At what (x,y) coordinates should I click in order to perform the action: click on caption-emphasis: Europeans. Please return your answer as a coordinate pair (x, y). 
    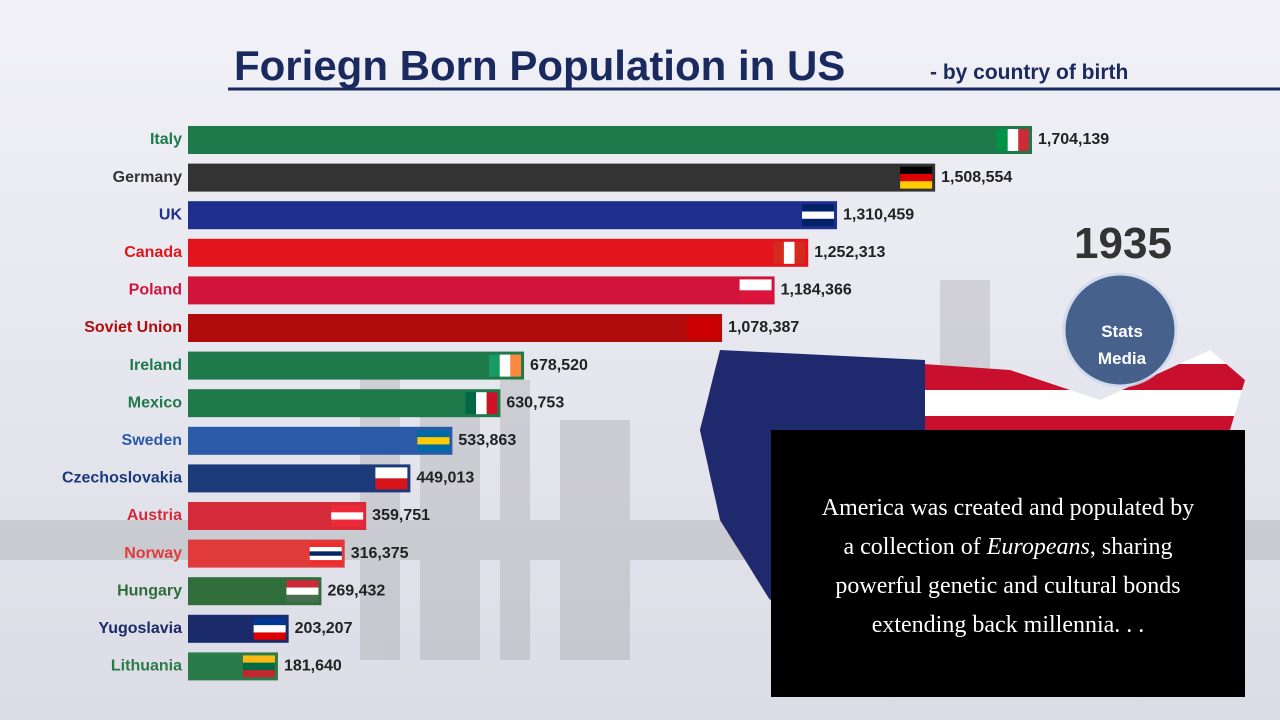
    Looking at the image, I should click on (1038, 547).